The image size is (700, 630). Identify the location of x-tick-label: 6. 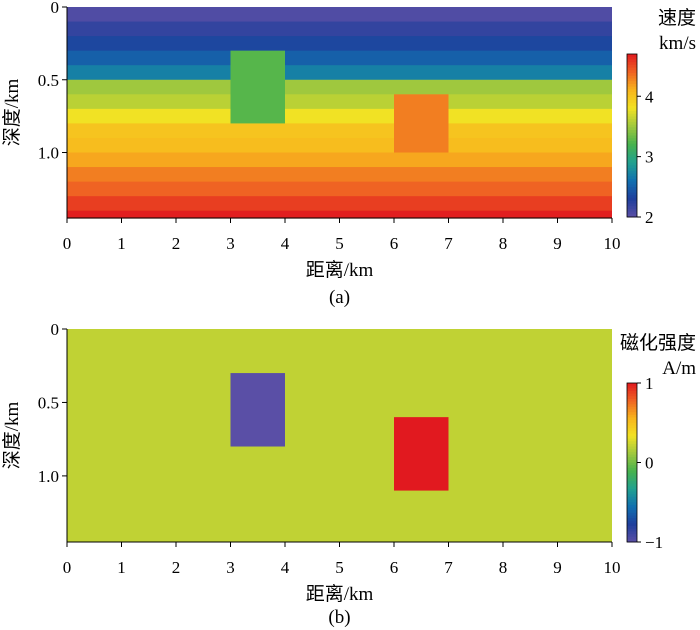
(394, 567).